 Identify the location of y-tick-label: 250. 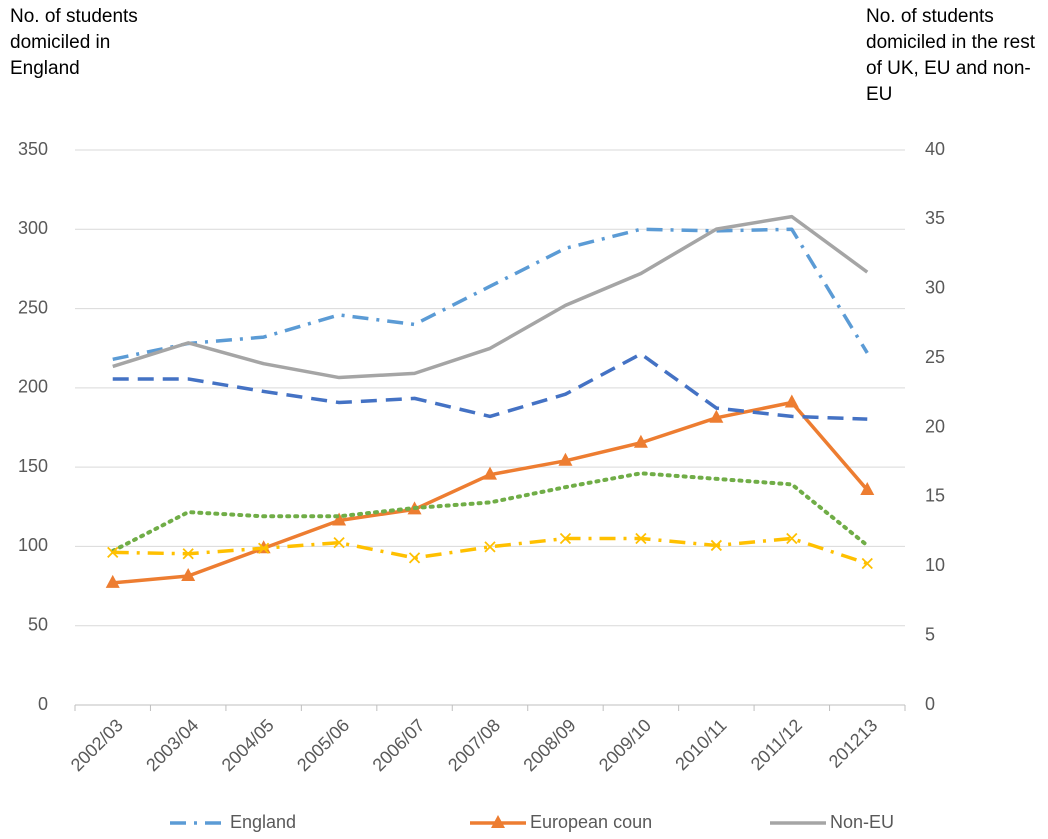
(33, 307).